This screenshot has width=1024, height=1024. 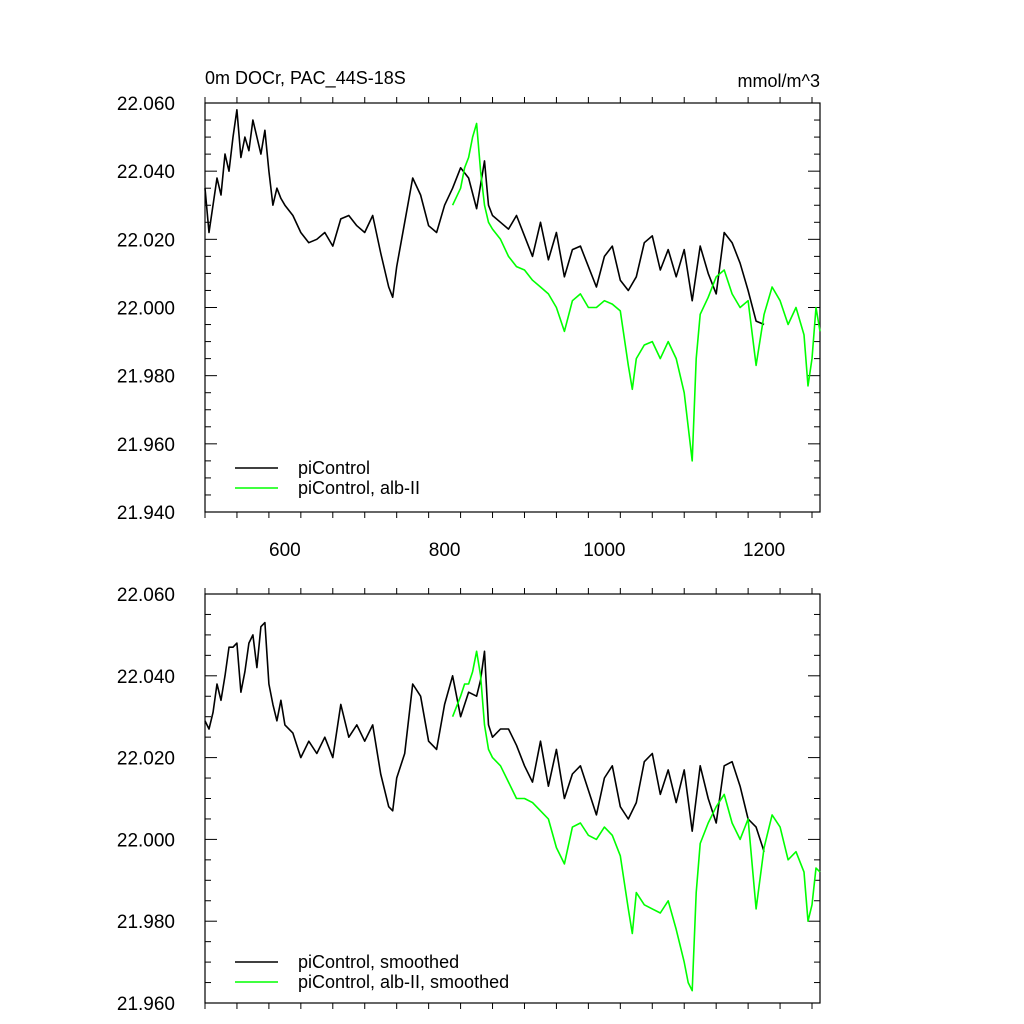 What do you see at coordinates (359, 488) in the screenshot?
I see `legend-label: piControl, alb-II` at bounding box center [359, 488].